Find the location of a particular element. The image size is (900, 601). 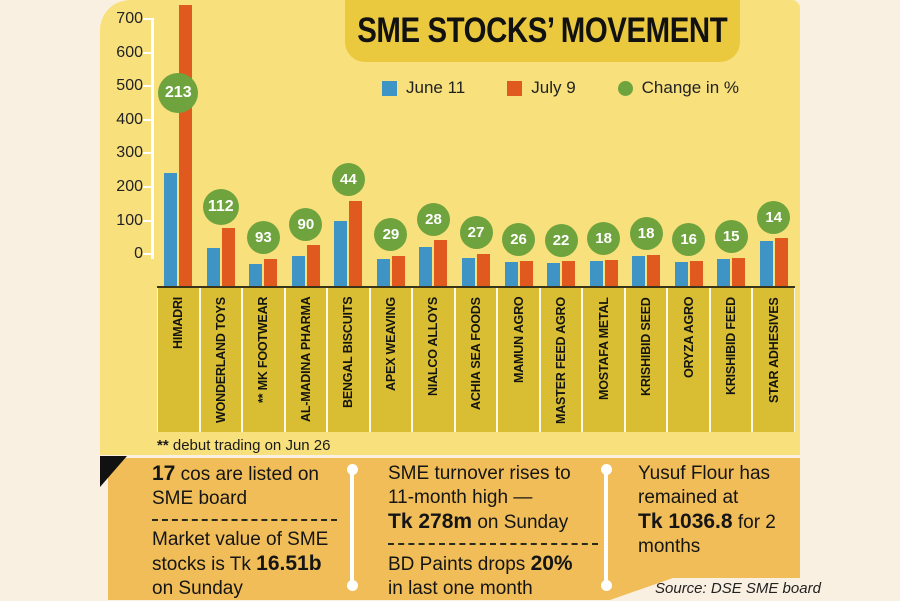

note-text: Market value of SME stocks is Tk is located at coordinates (240, 552).